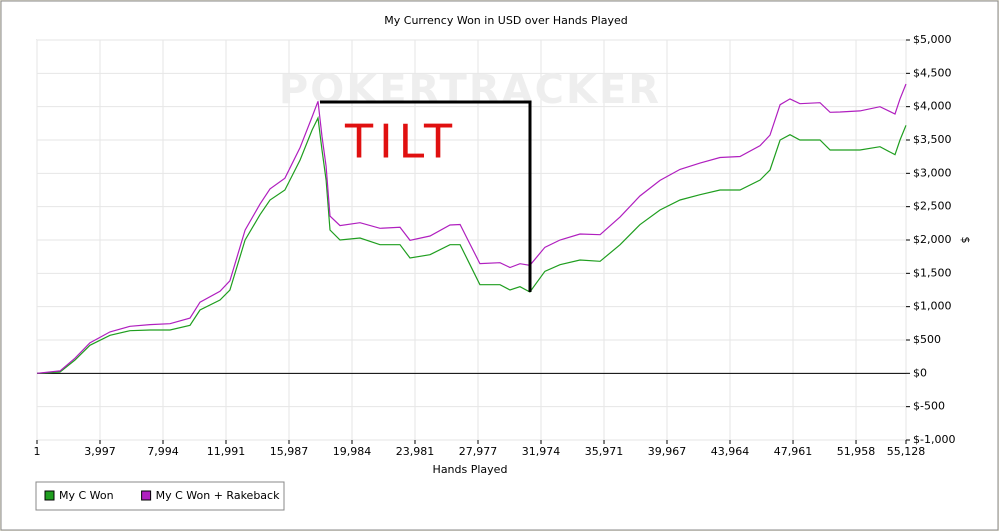 This screenshot has width=999, height=531. Describe the element at coordinates (470, 90) in the screenshot. I see `watermark: POKERTRACKER` at that location.